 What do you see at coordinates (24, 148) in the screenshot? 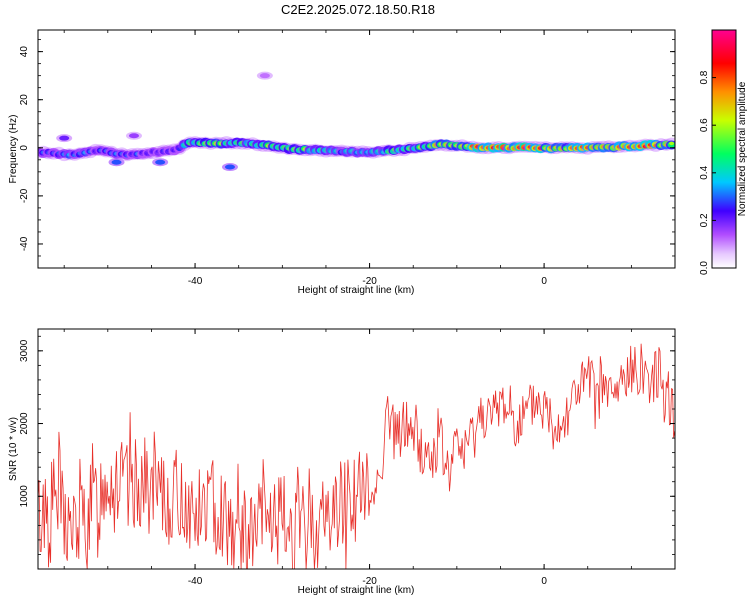
I see `y-tick-label: 0` at bounding box center [24, 148].